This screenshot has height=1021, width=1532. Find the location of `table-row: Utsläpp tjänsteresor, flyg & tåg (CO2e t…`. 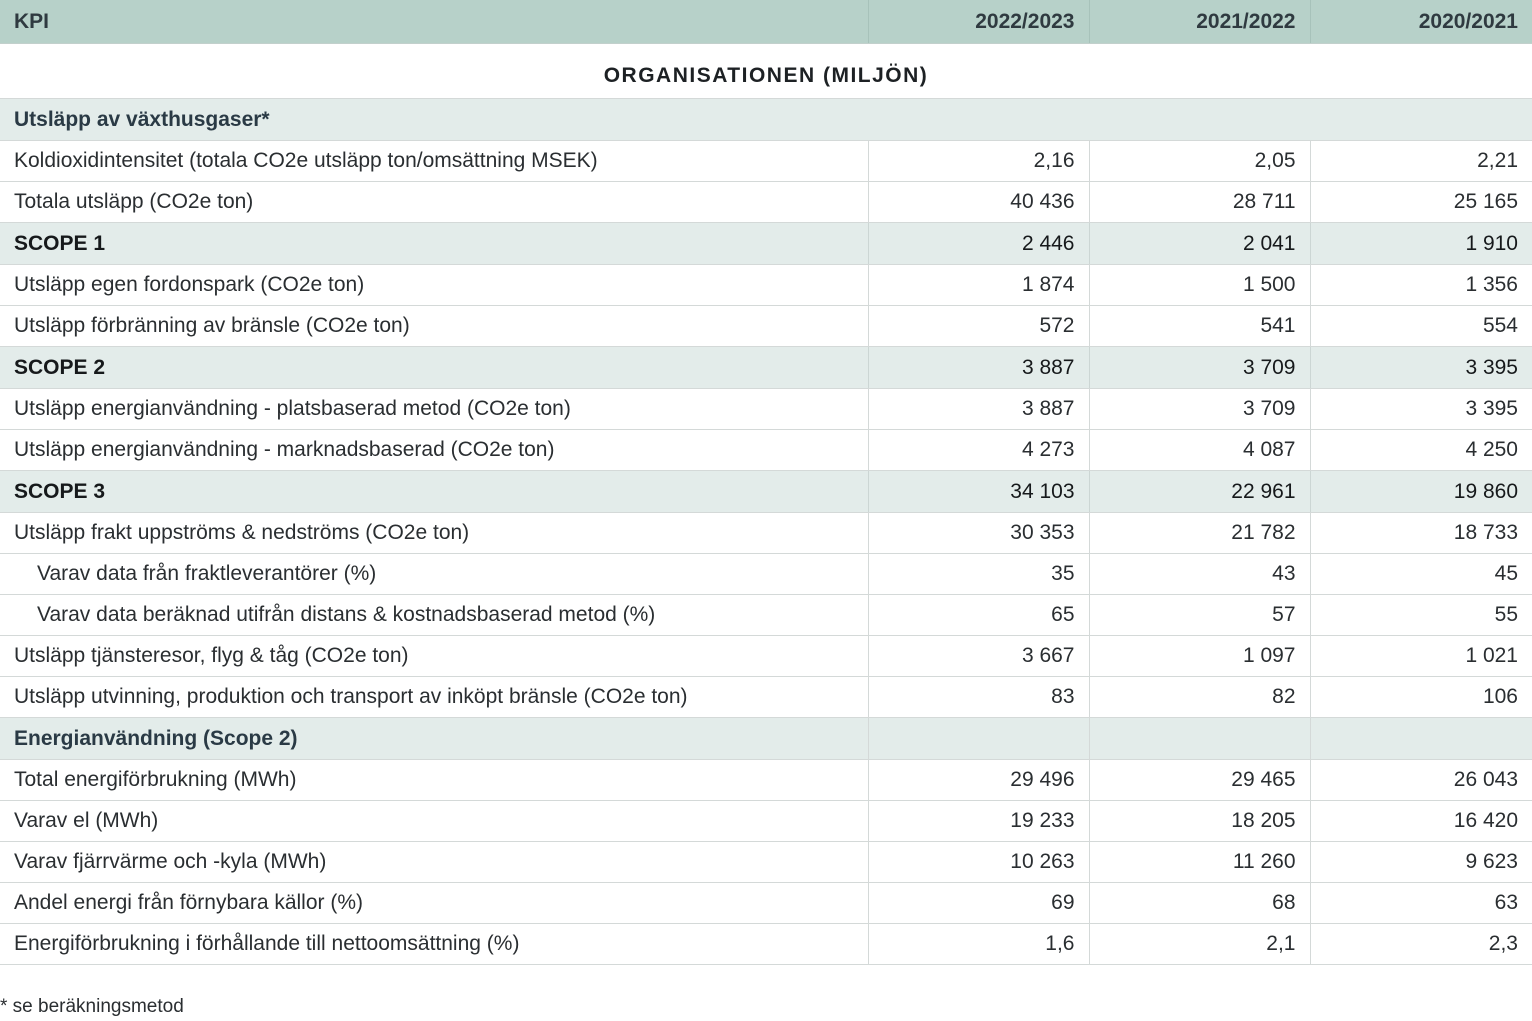

table-row: Utsläpp tjänsteresor, flyg & tåg (CO2e t… is located at coordinates (766, 656).